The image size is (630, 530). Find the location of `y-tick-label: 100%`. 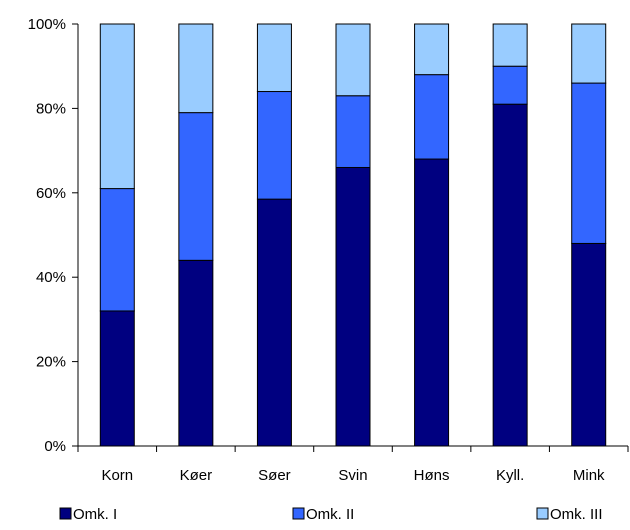

y-tick-label: 100% is located at coordinates (47, 24).